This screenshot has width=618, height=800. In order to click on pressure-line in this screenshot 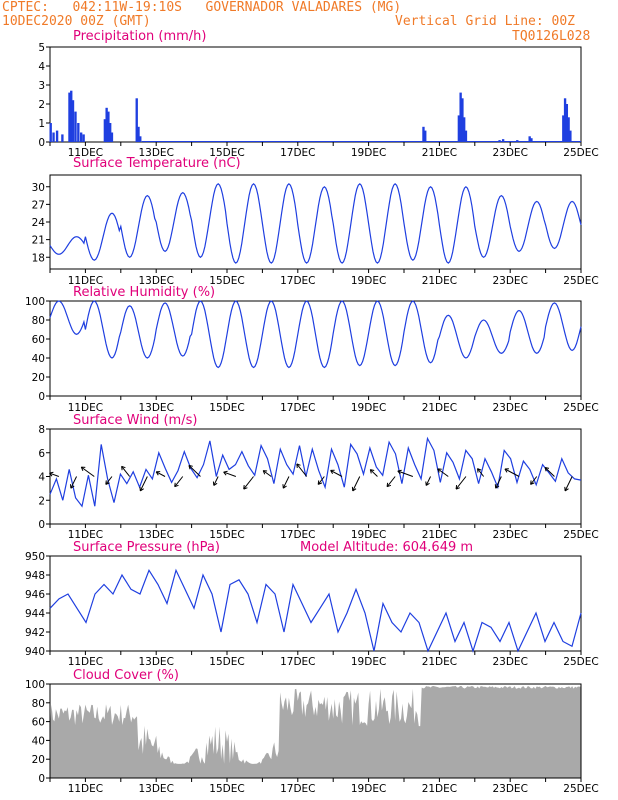, I will do `click(315, 610)`.